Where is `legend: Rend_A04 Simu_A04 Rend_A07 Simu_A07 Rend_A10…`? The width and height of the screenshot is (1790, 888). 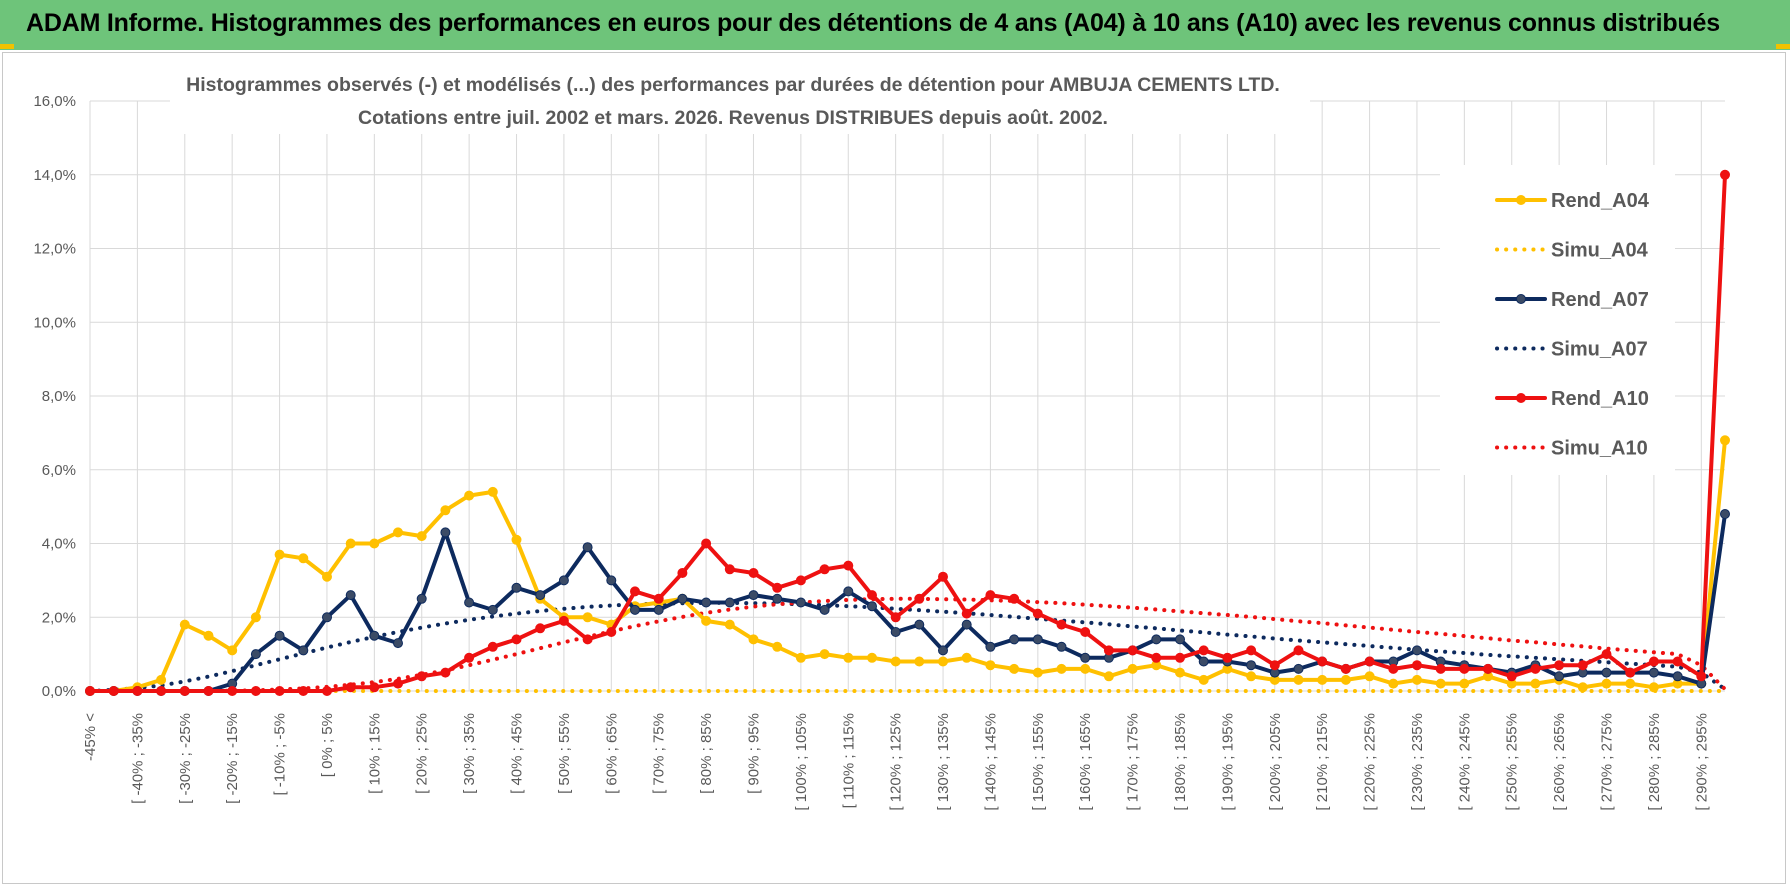
legend: Rend_A04 Simu_A04 Rend_A07 Simu_A07 Rend_A10… is located at coordinates (1572, 325).